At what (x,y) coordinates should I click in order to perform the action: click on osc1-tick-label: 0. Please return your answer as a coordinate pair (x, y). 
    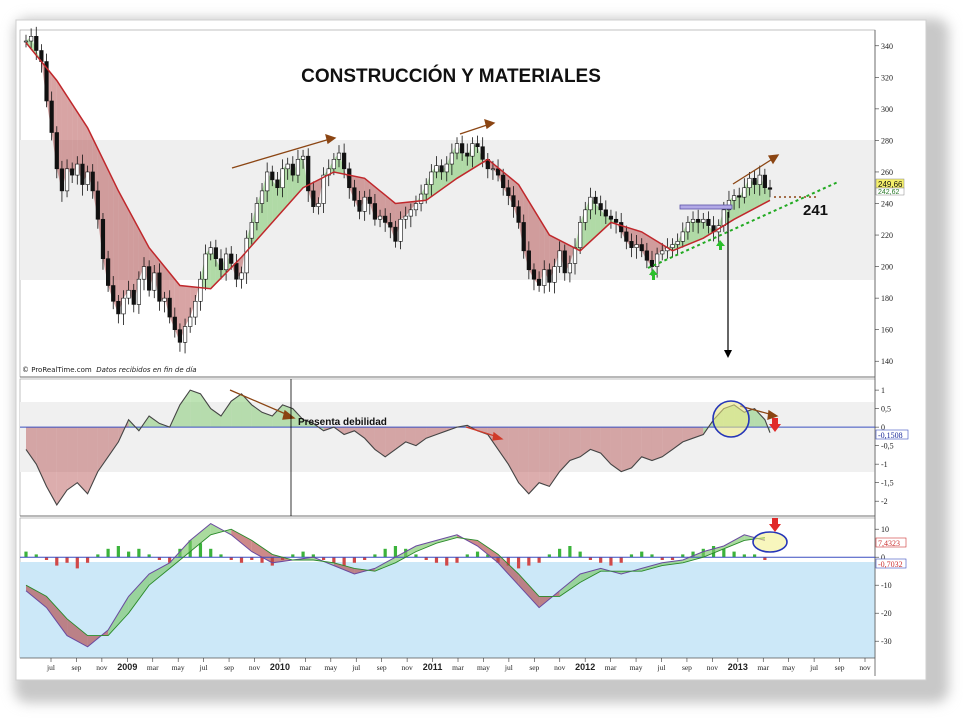
    Looking at the image, I should click on (883, 427).